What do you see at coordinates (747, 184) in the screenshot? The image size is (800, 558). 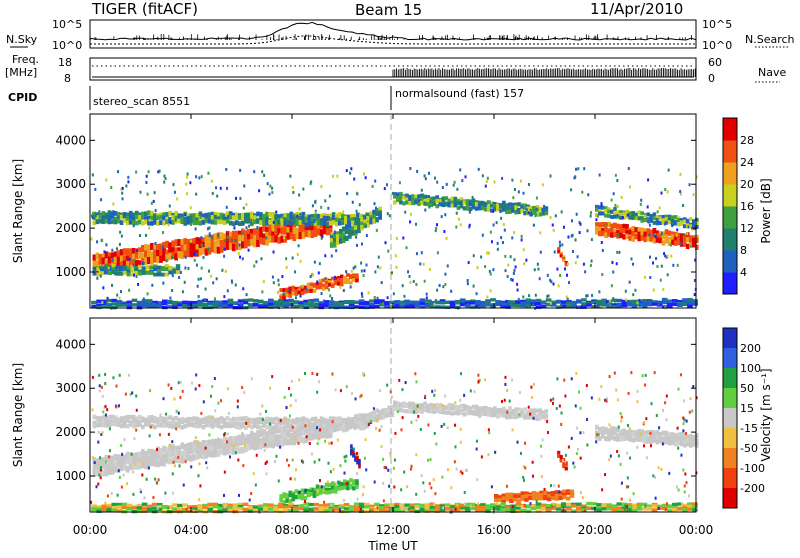 I see `colorbar-tick: 20` at bounding box center [747, 184].